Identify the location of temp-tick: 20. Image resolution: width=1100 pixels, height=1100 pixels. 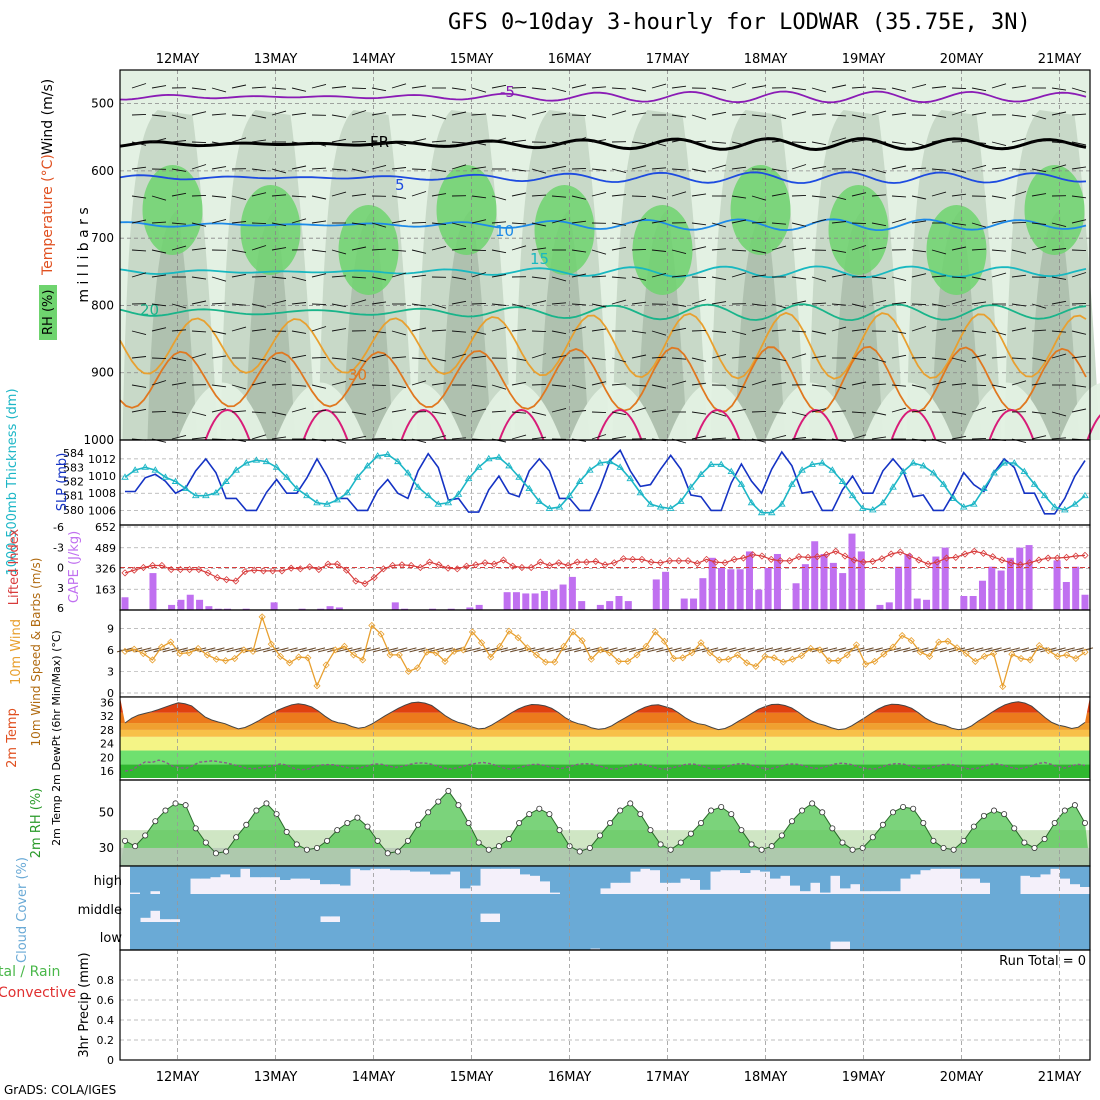
(107, 757).